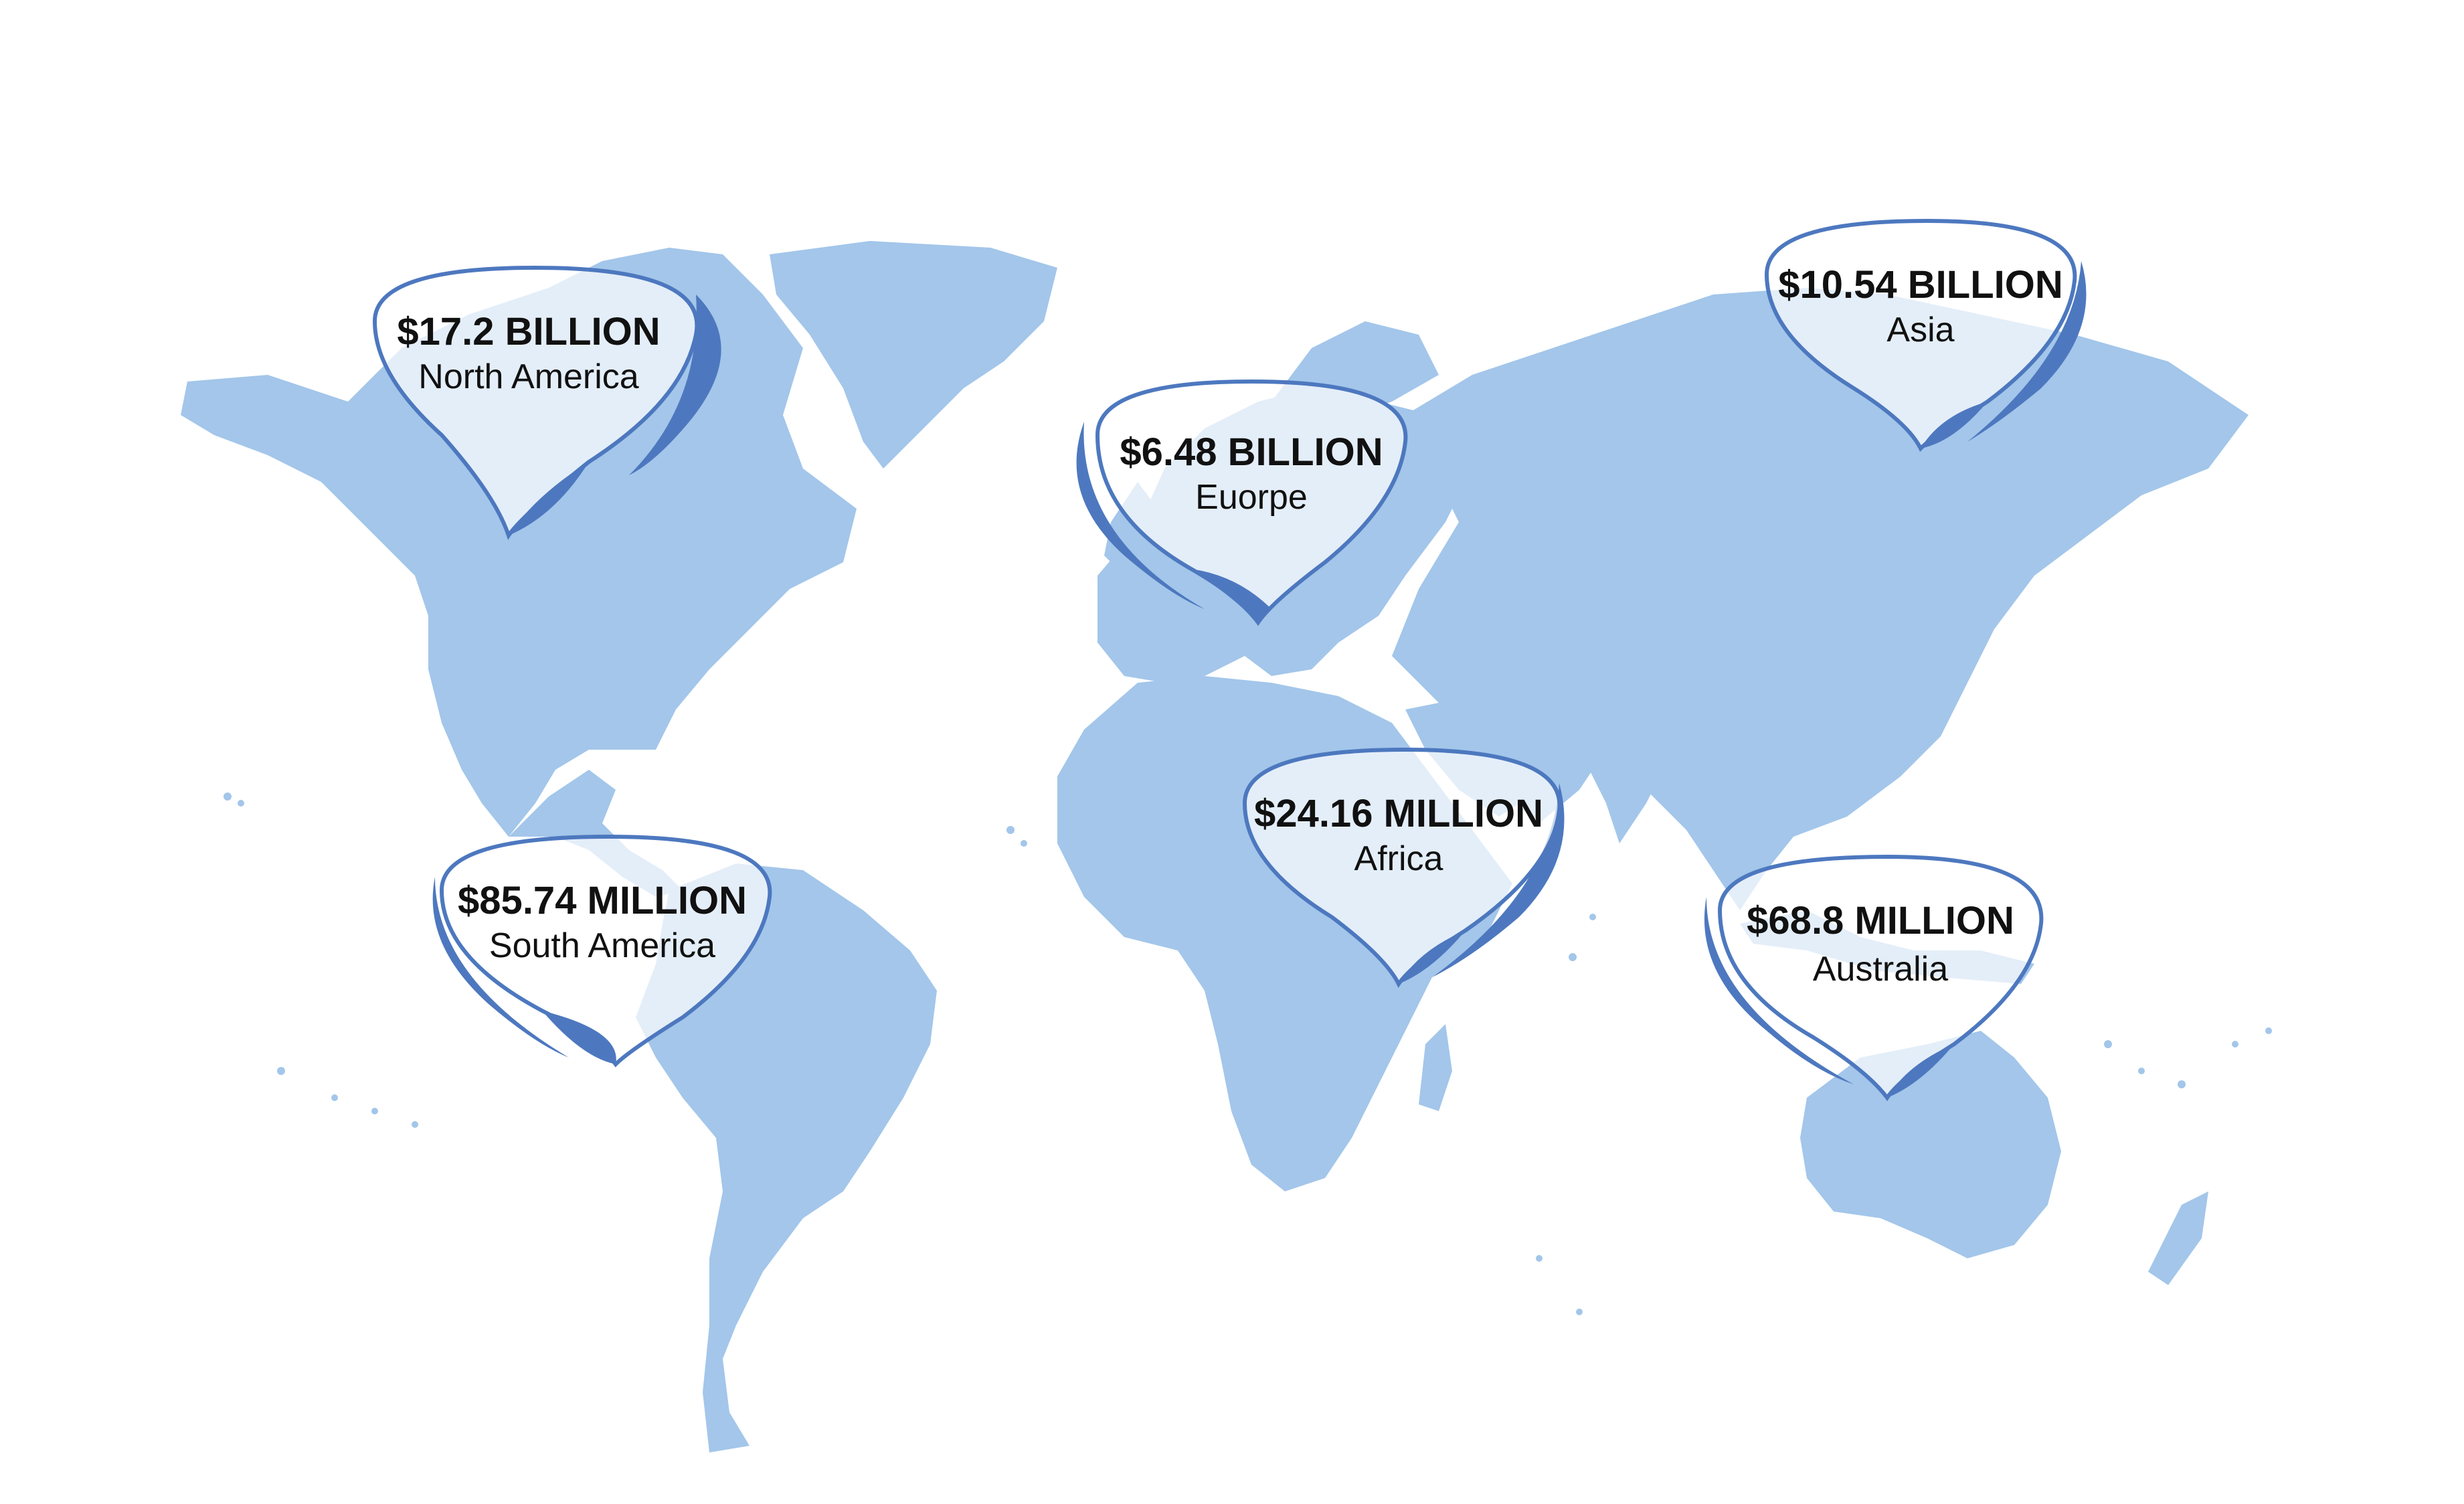  I want to click on callout-region: Australia, so click(1880, 969).